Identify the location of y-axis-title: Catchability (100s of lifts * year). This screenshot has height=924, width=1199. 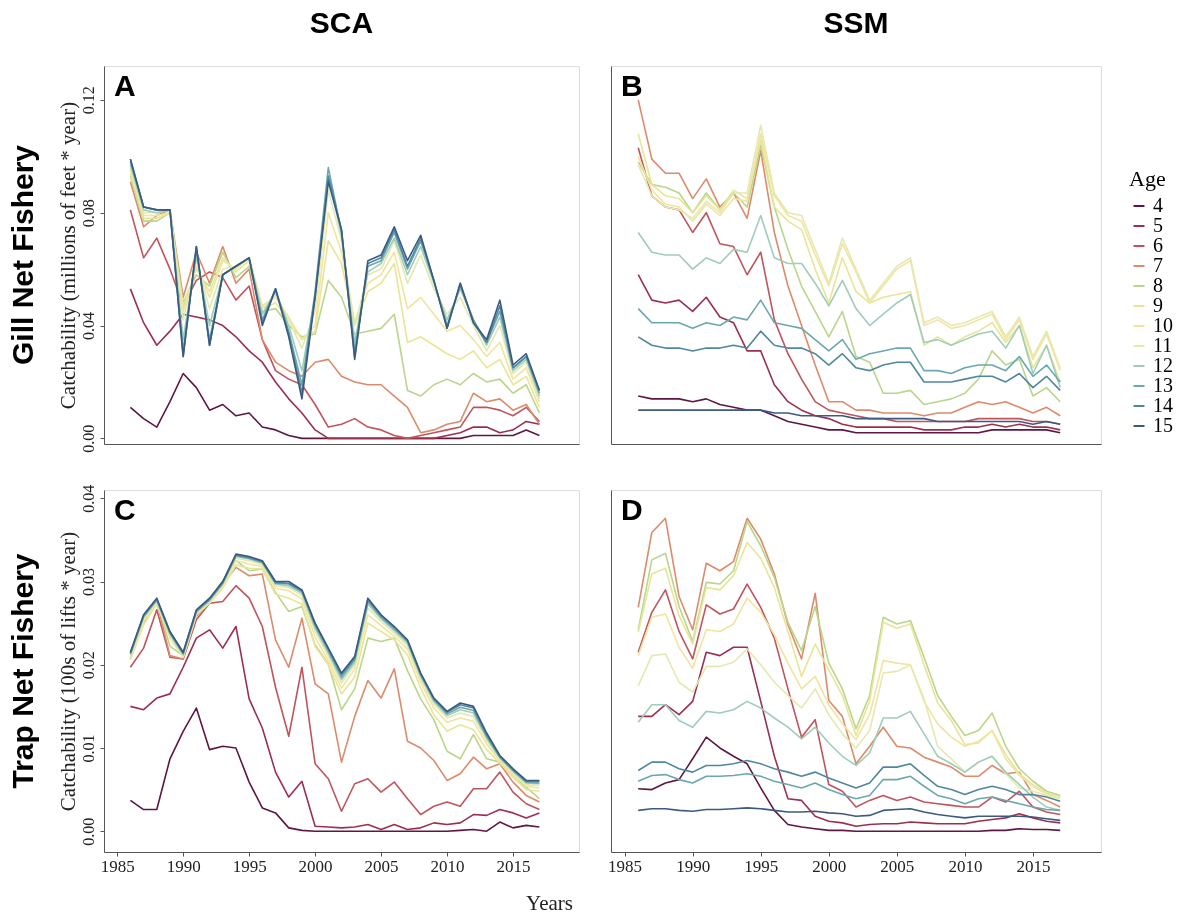
(67, 671).